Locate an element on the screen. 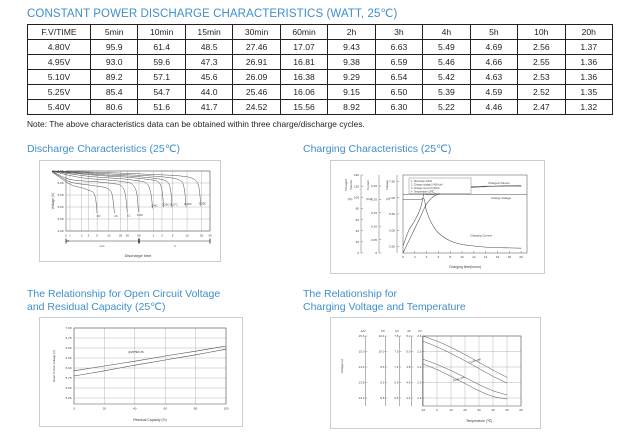 This screenshot has height=440, width=640. cvt-scale-tick: 14.4 is located at coordinates (362, 367).